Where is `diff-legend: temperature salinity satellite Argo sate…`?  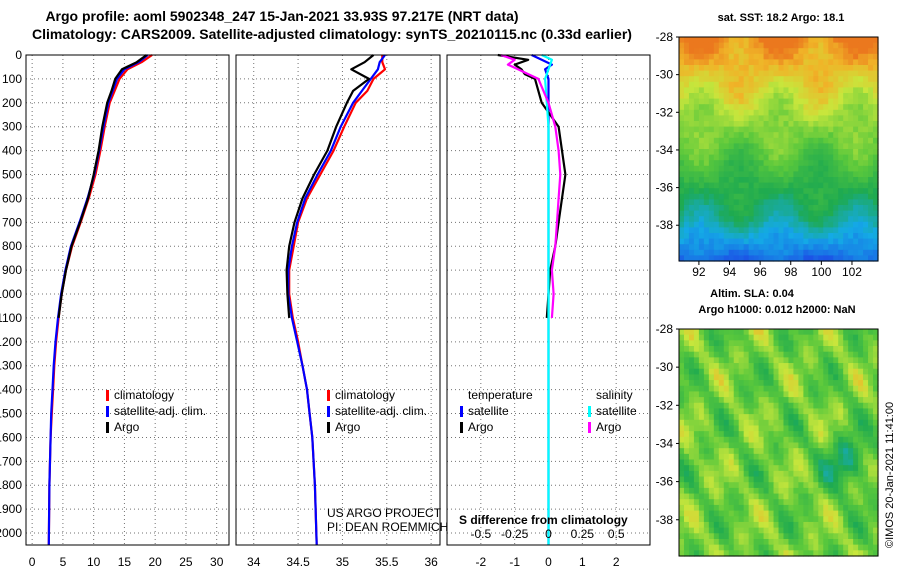
diff-legend: temperature salinity satellite Argo sate… is located at coordinates (548, 457).